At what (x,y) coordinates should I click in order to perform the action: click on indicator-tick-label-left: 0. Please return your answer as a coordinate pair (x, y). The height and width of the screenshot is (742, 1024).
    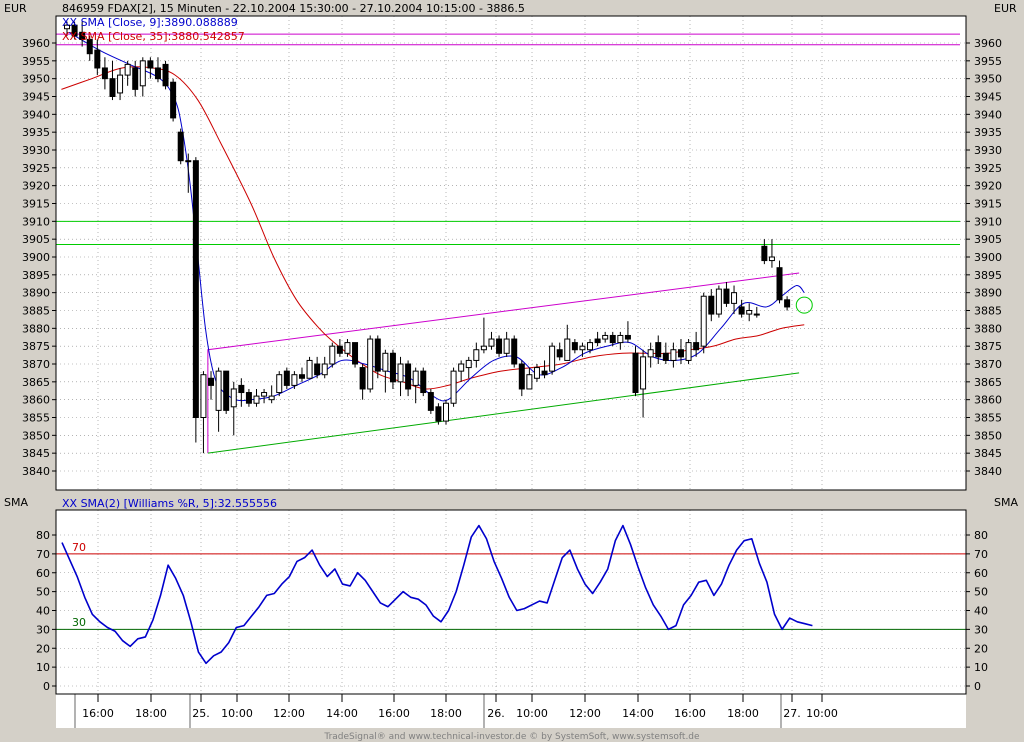
    Looking at the image, I should click on (46, 686).